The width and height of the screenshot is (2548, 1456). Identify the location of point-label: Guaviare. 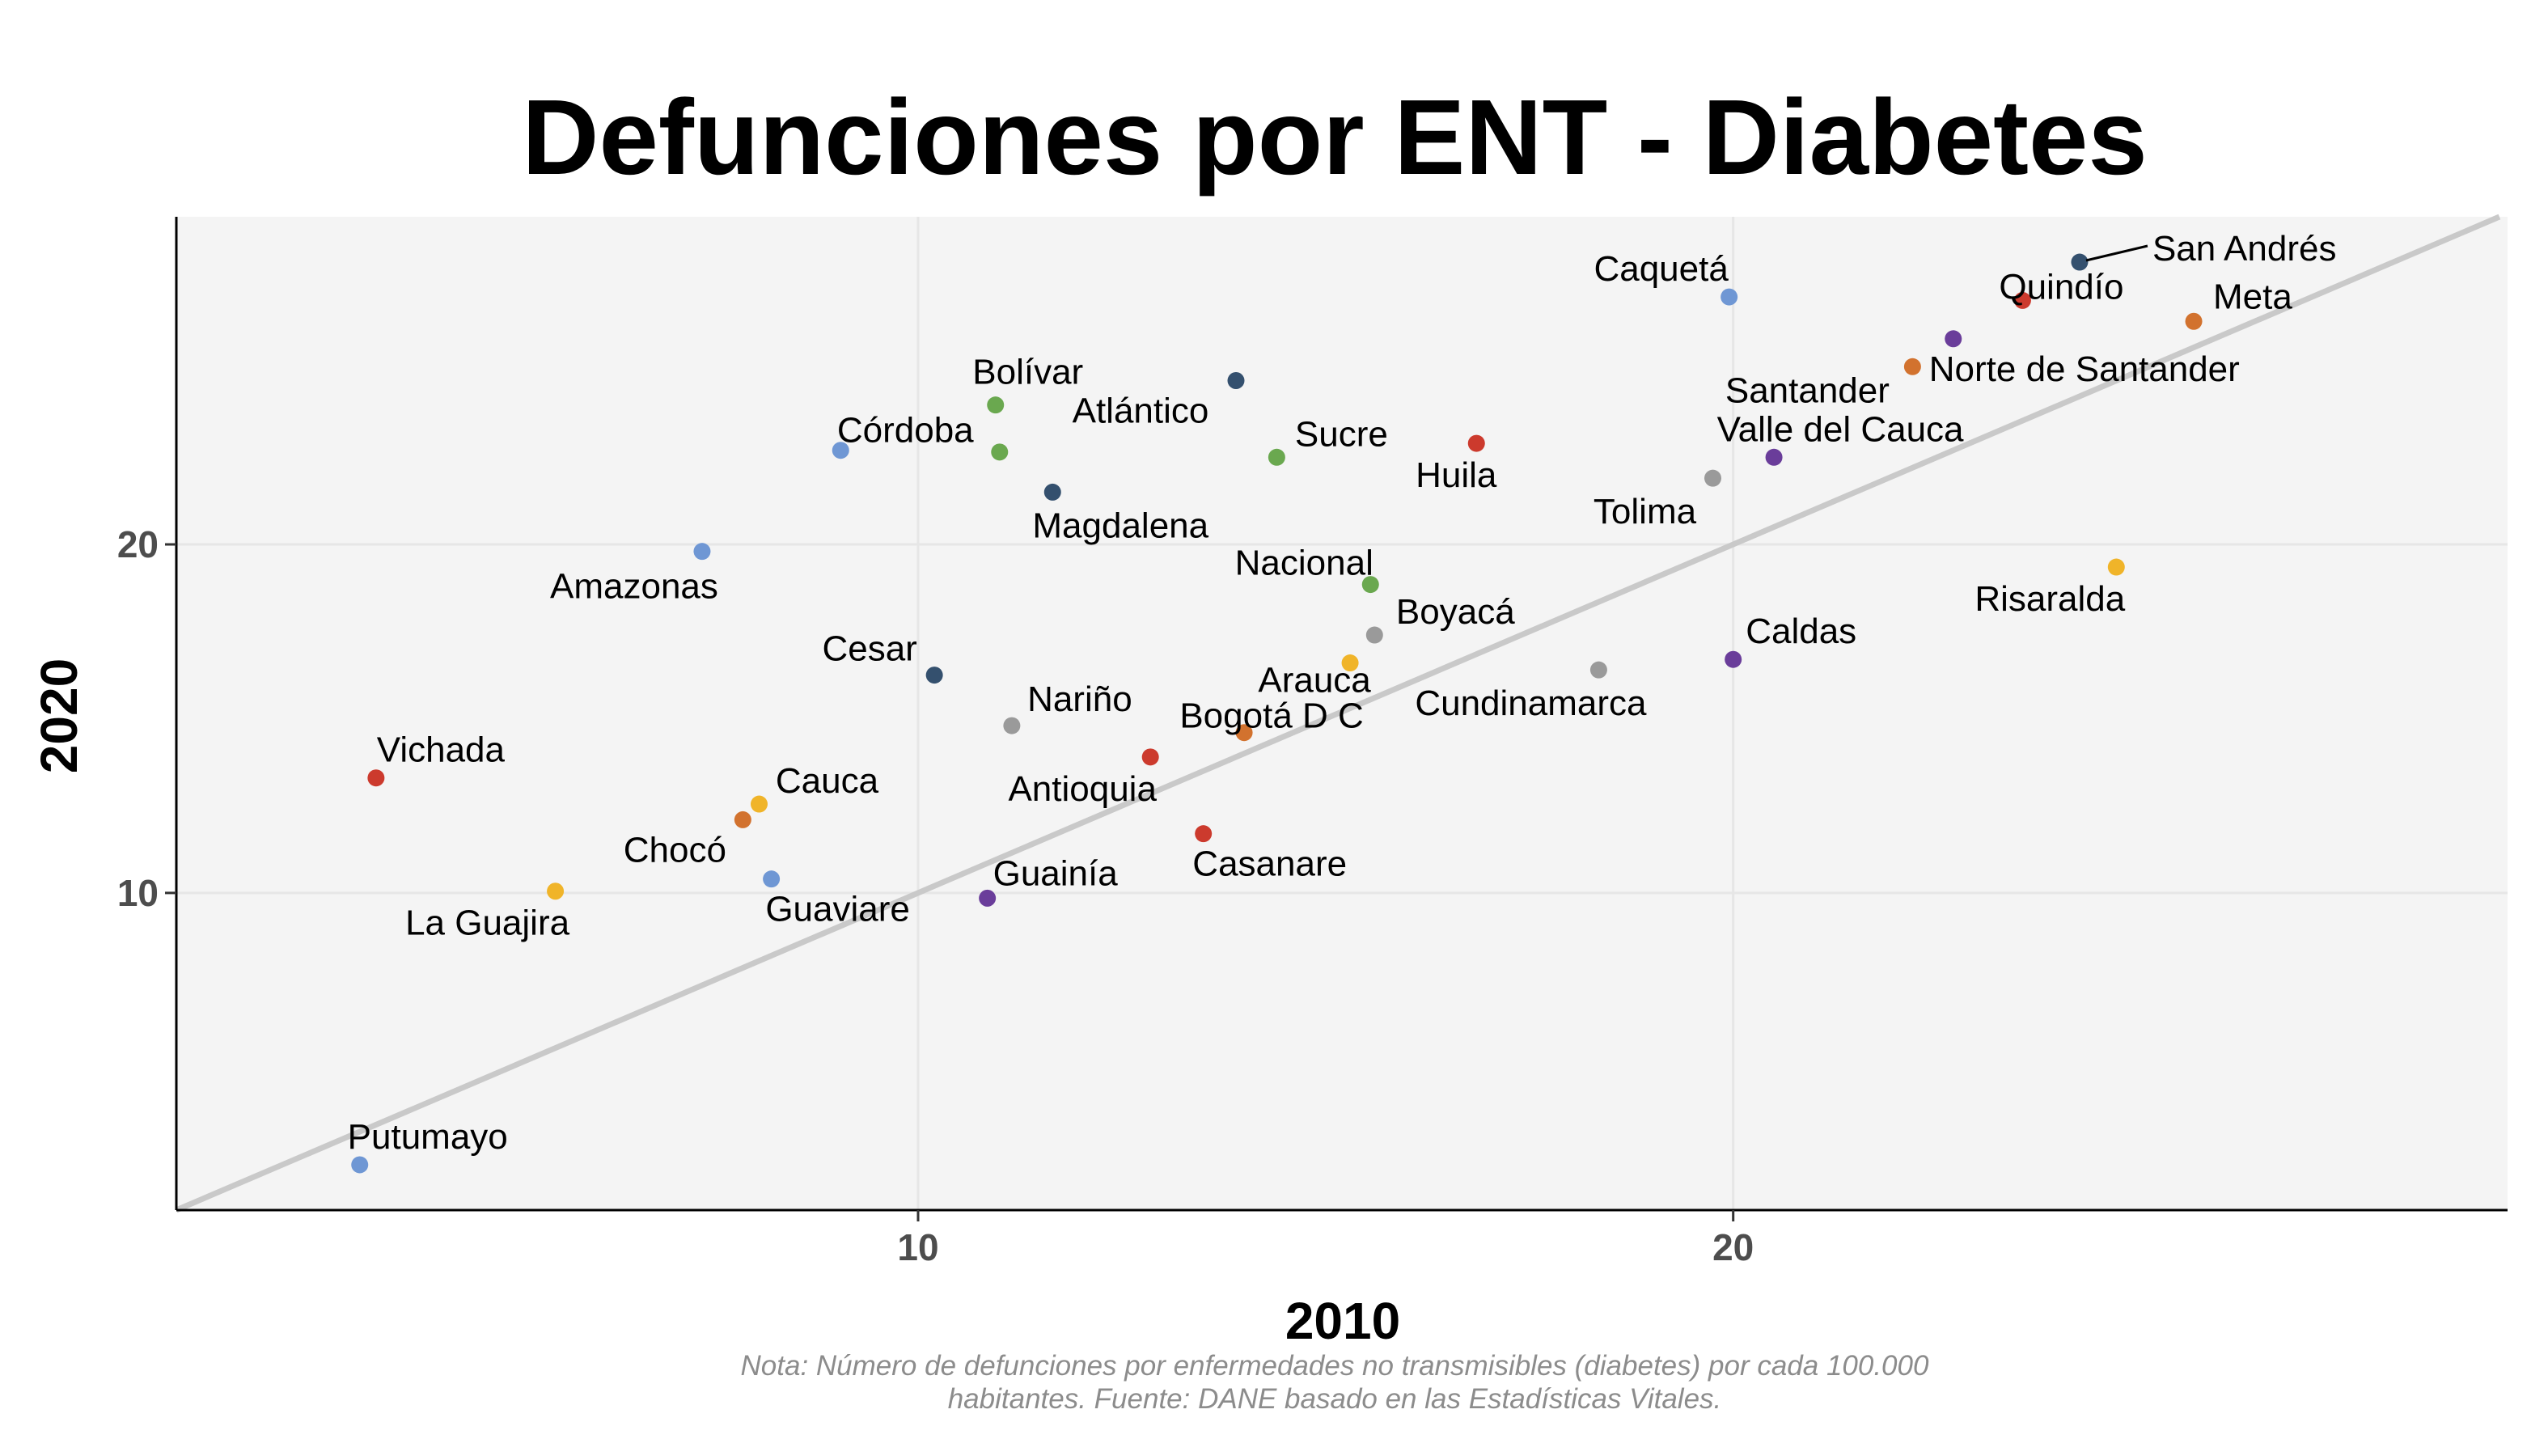
(837, 910).